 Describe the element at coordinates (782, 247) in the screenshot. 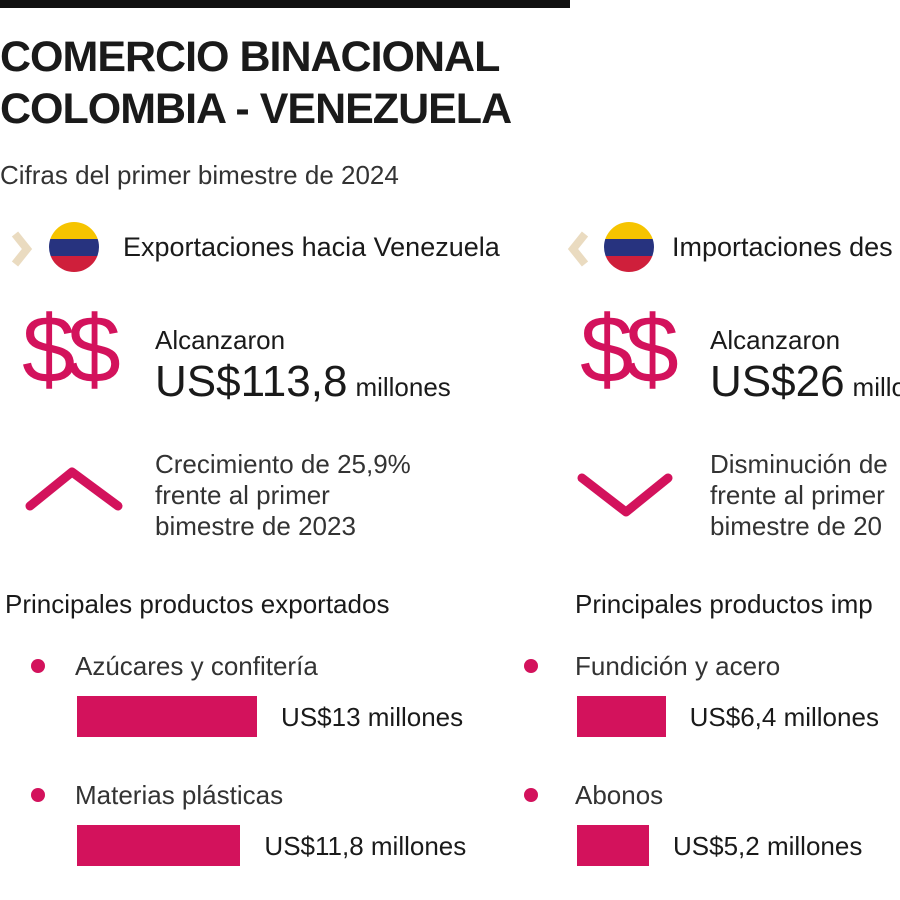

I see `column-heading: Importaciones des` at that location.